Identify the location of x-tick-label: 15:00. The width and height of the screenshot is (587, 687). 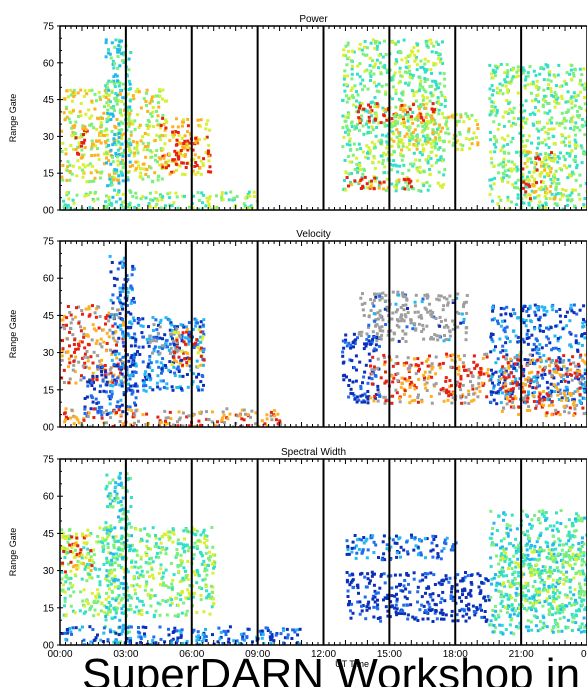
(389, 654).